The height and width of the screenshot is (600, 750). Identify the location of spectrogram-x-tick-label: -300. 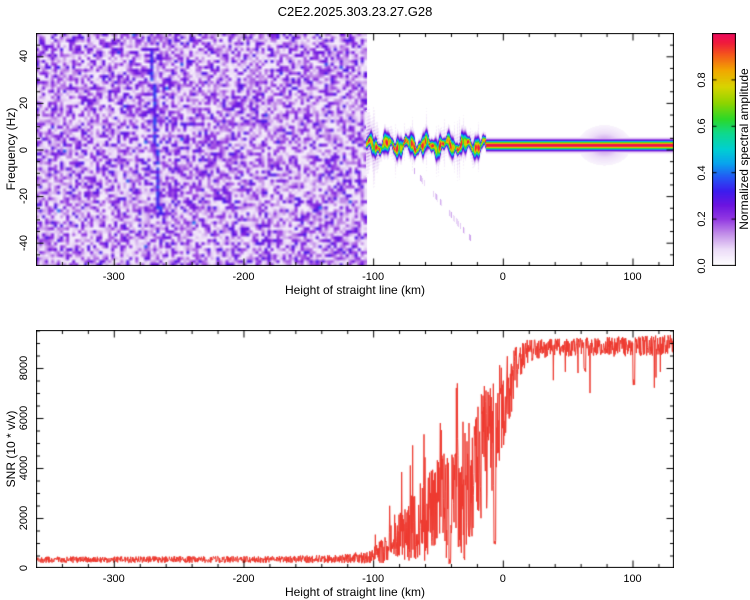
(113, 277).